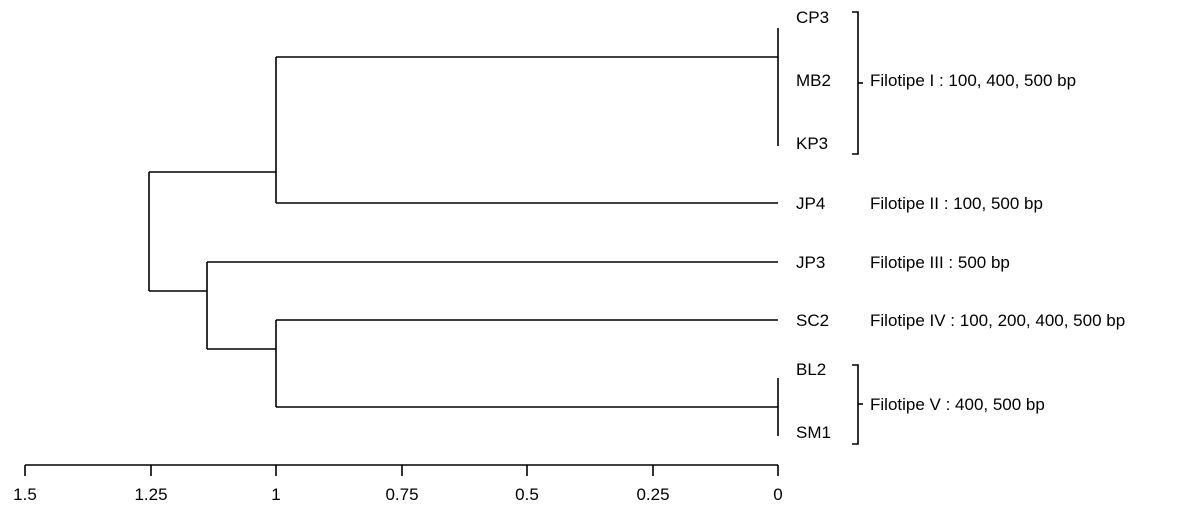 Image resolution: width=1199 pixels, height=509 pixels. Describe the element at coordinates (25, 494) in the screenshot. I see `axis-tick-label-1-5: 1.5` at that location.